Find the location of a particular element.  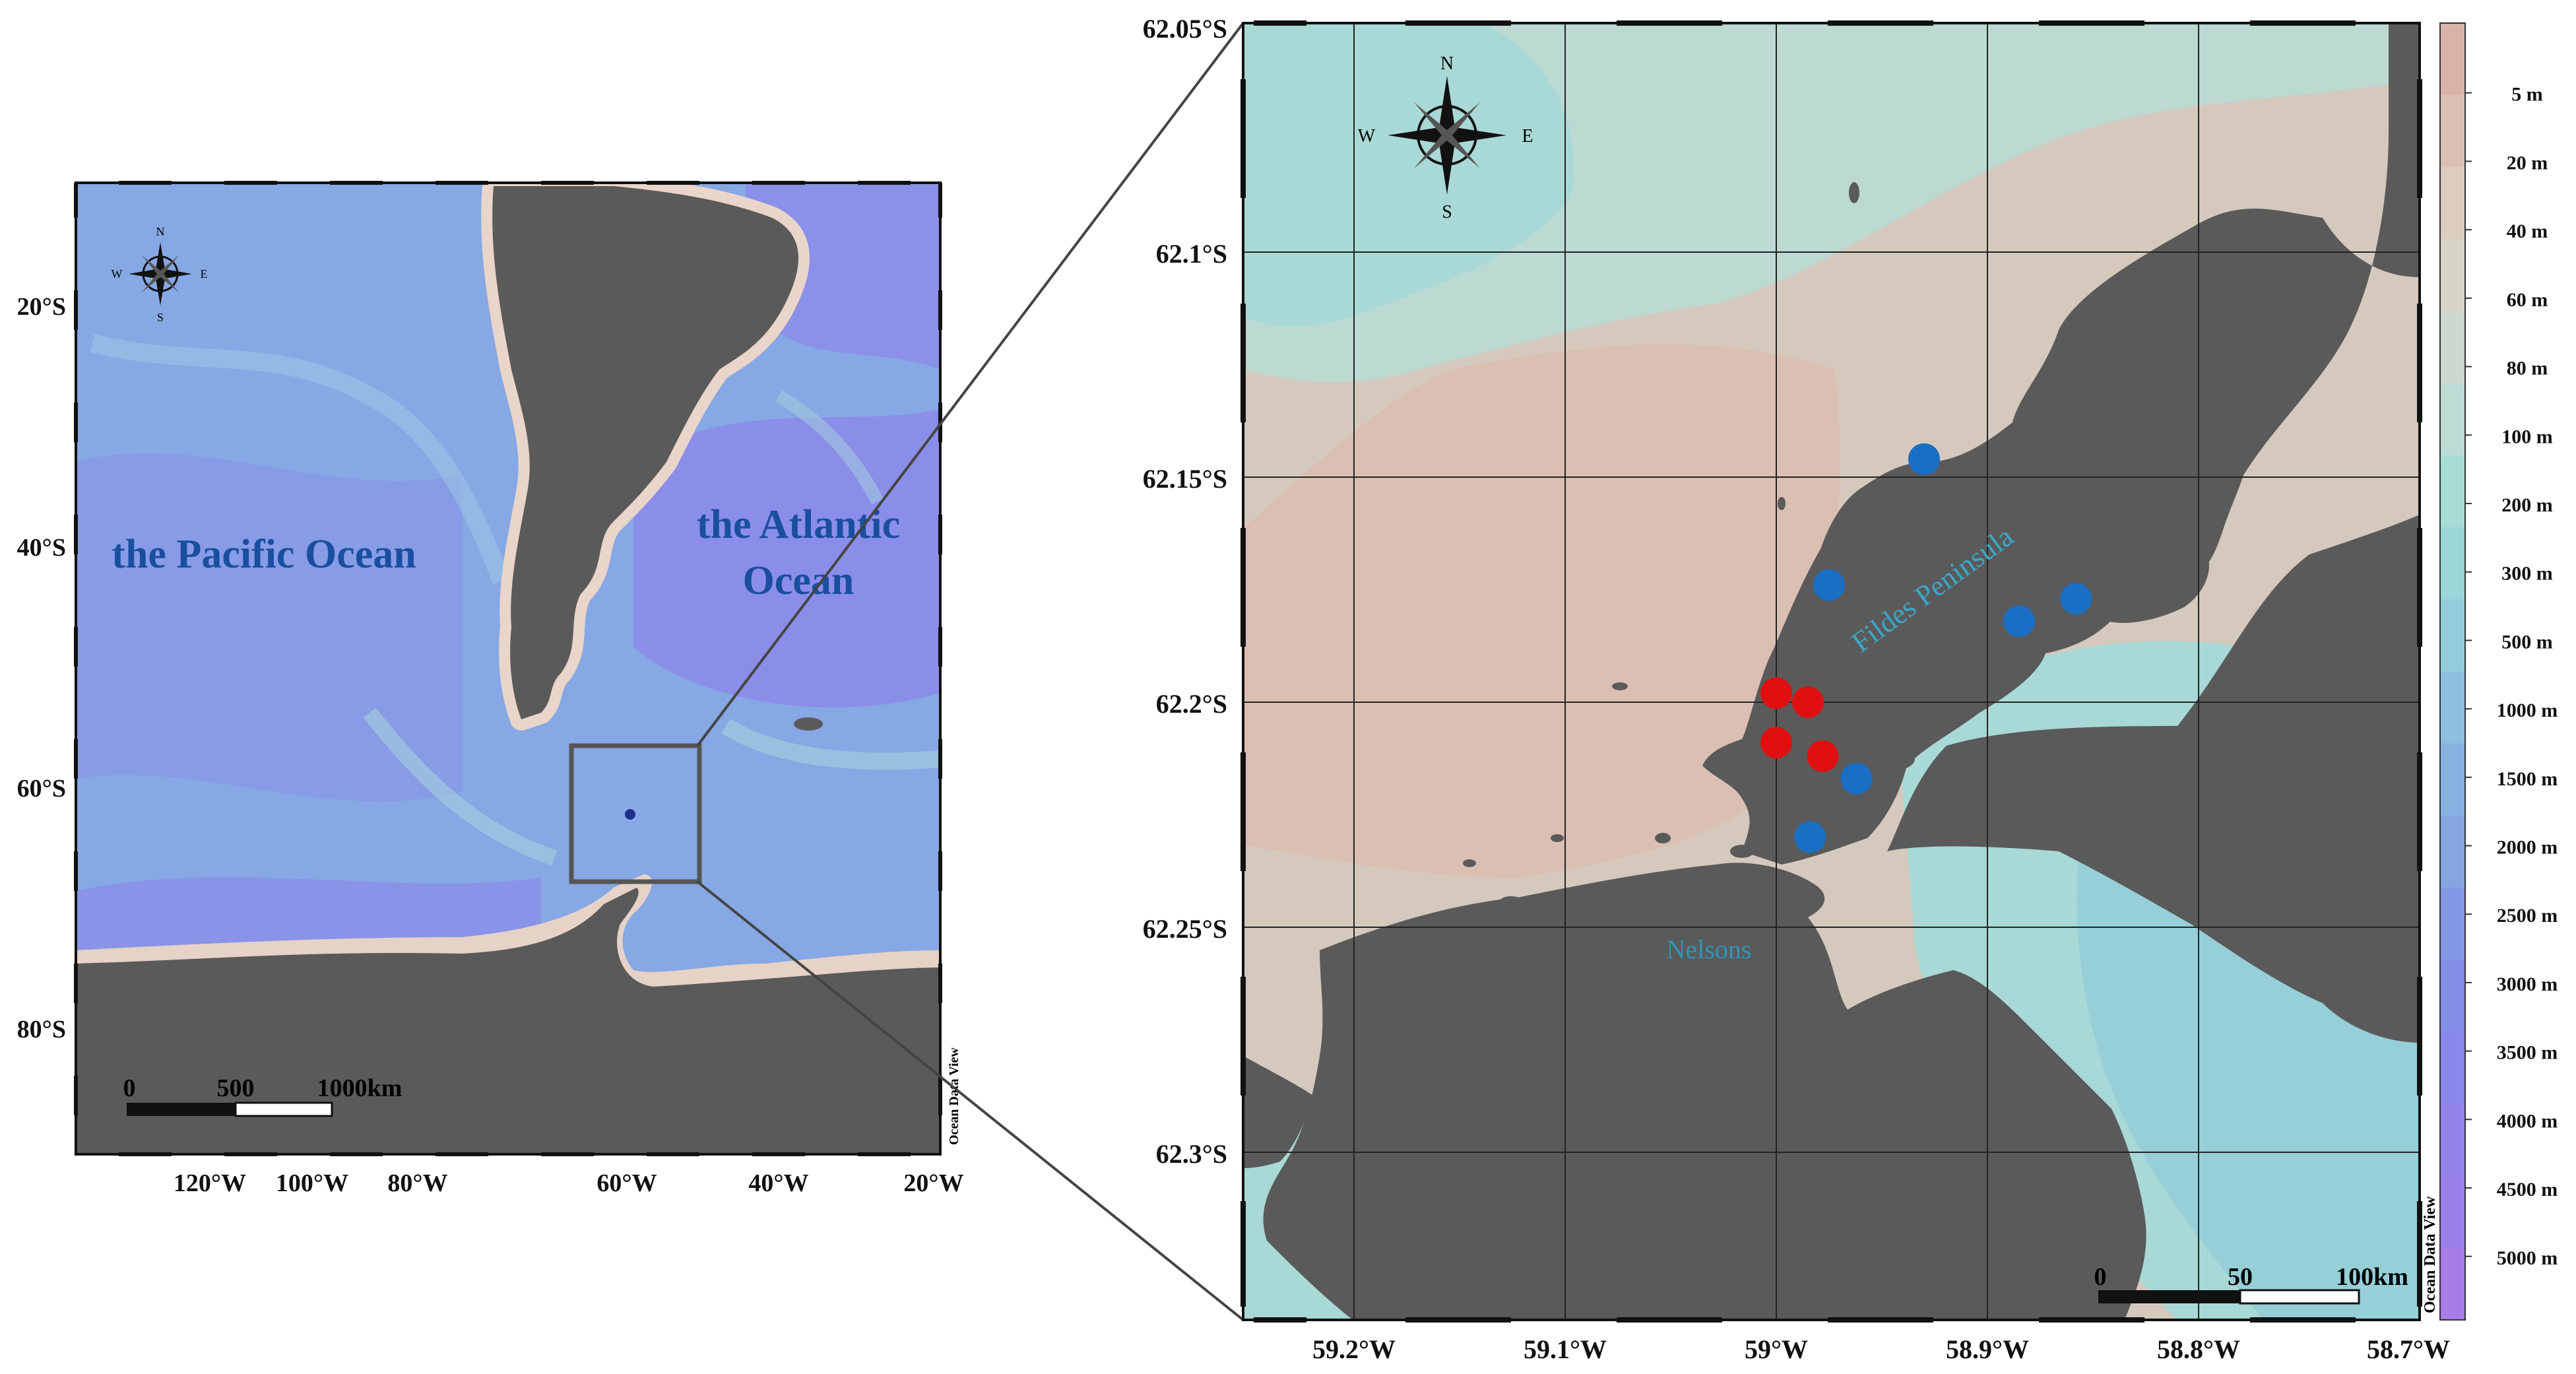

nelson-west-tip is located at coordinates (1278, 1112).